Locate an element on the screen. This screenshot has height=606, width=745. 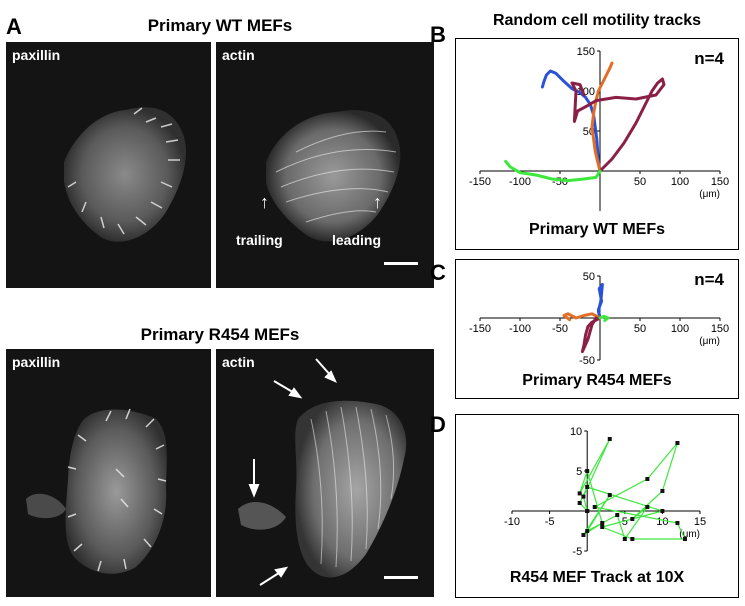
panel-letter-c: C is located at coordinates (438, 272).